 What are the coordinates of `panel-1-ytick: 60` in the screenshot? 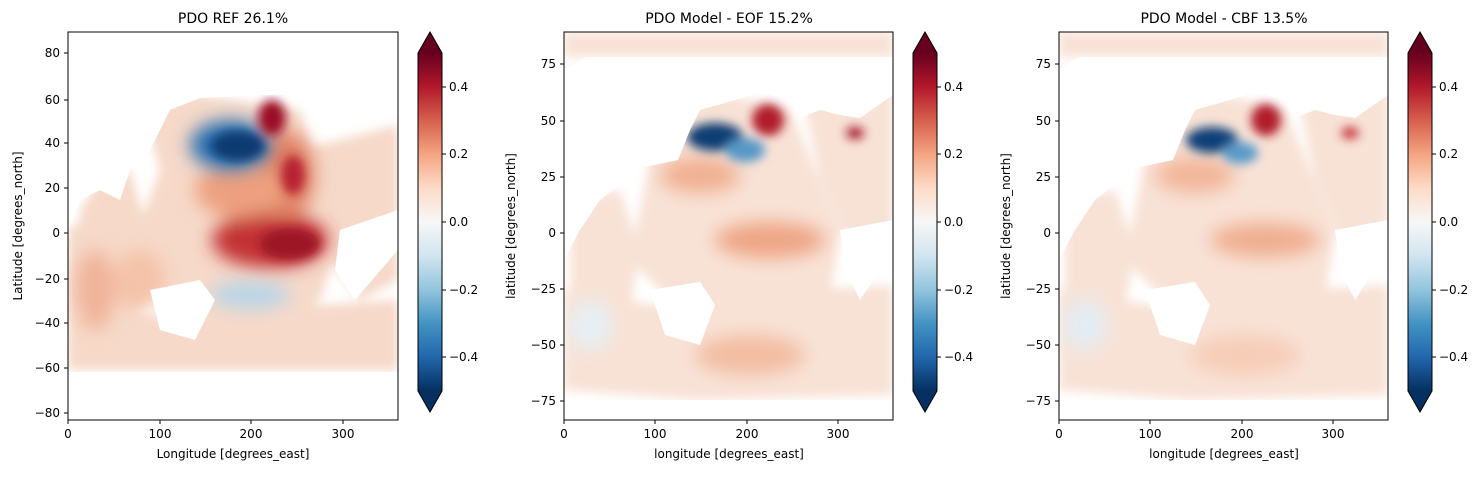 It's located at (52, 100).